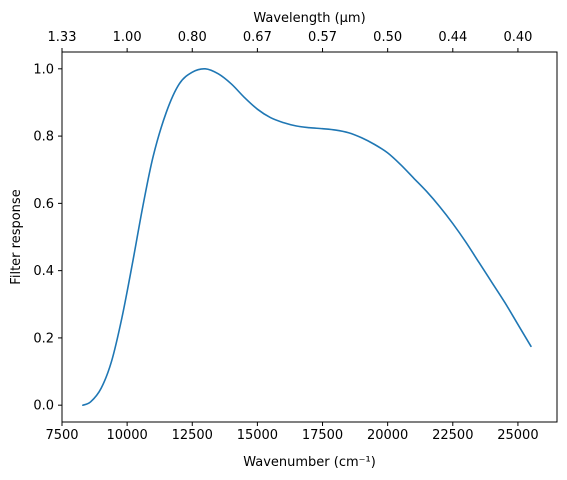 The width and height of the screenshot is (567, 480). Describe the element at coordinates (517, 435) in the screenshot. I see `x-tick-label: 25000` at that location.